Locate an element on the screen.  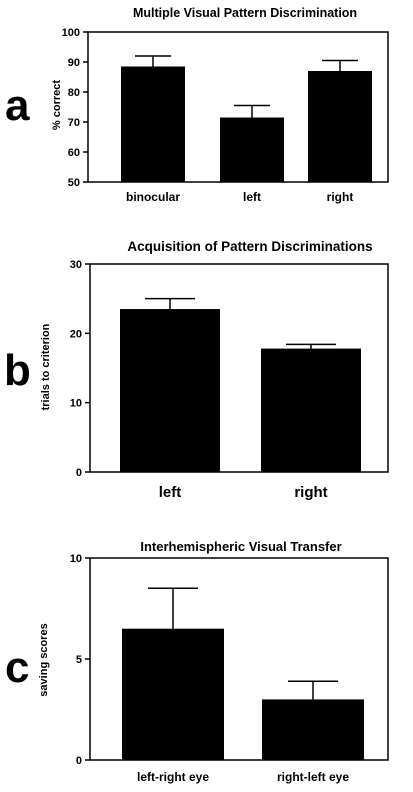
chart-title: Acquisition of Pattern Discriminations is located at coordinates (249, 246).